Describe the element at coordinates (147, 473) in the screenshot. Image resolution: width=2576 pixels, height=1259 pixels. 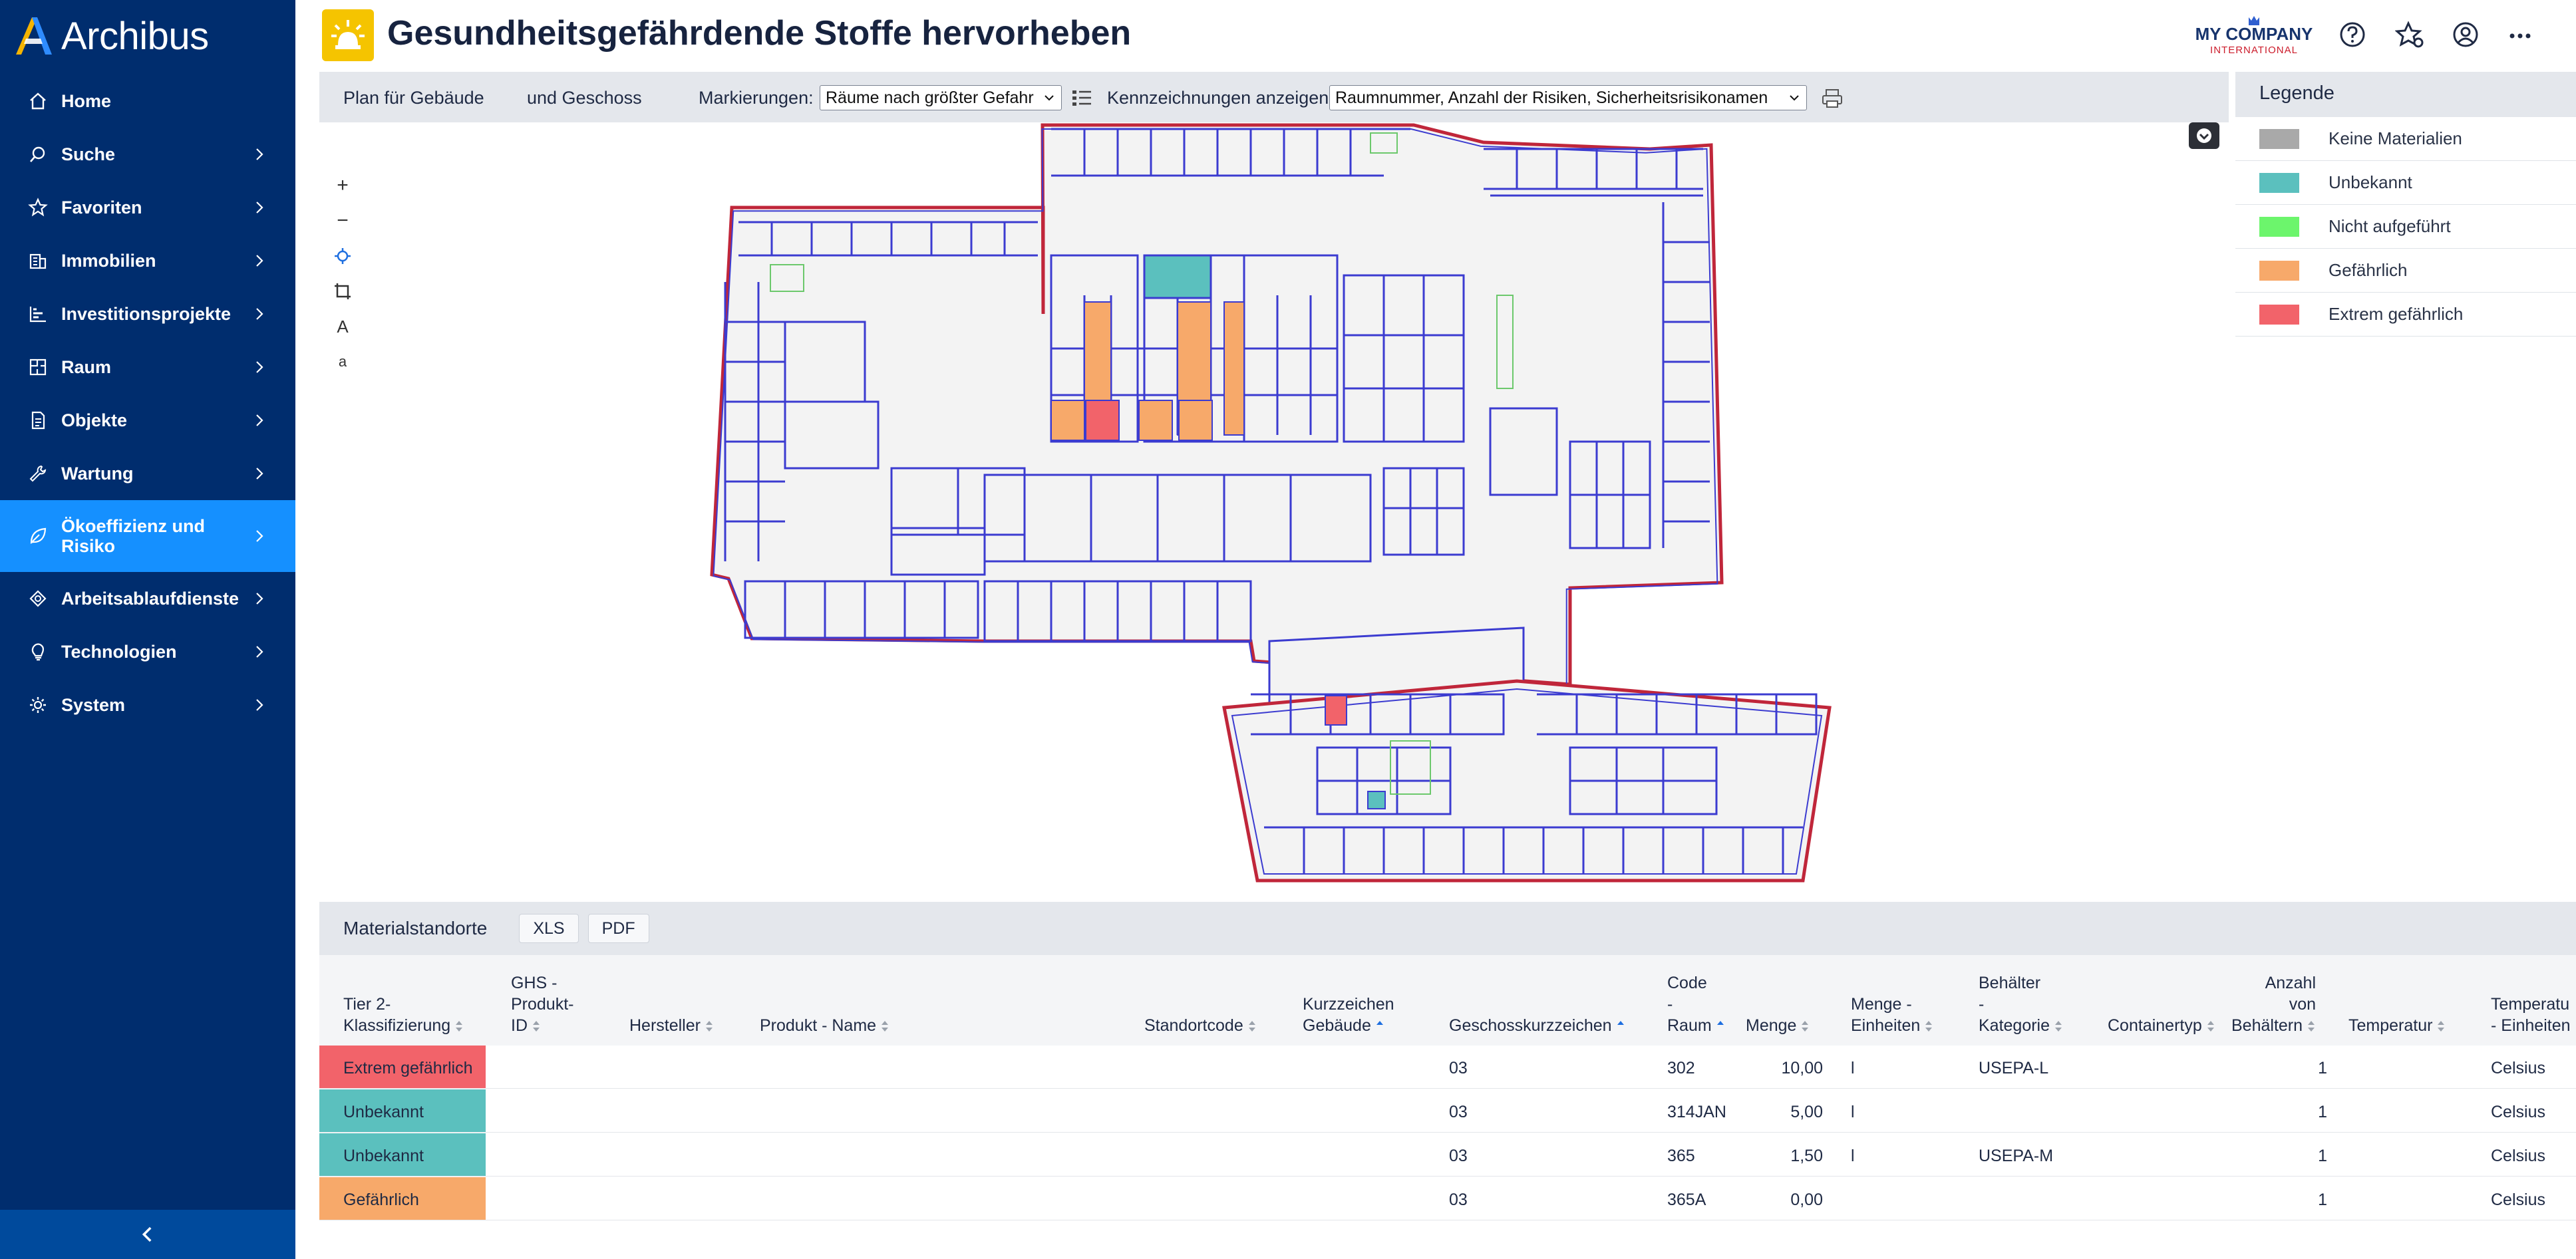
I see `sidebar-item-wartung: Wartung` at that location.